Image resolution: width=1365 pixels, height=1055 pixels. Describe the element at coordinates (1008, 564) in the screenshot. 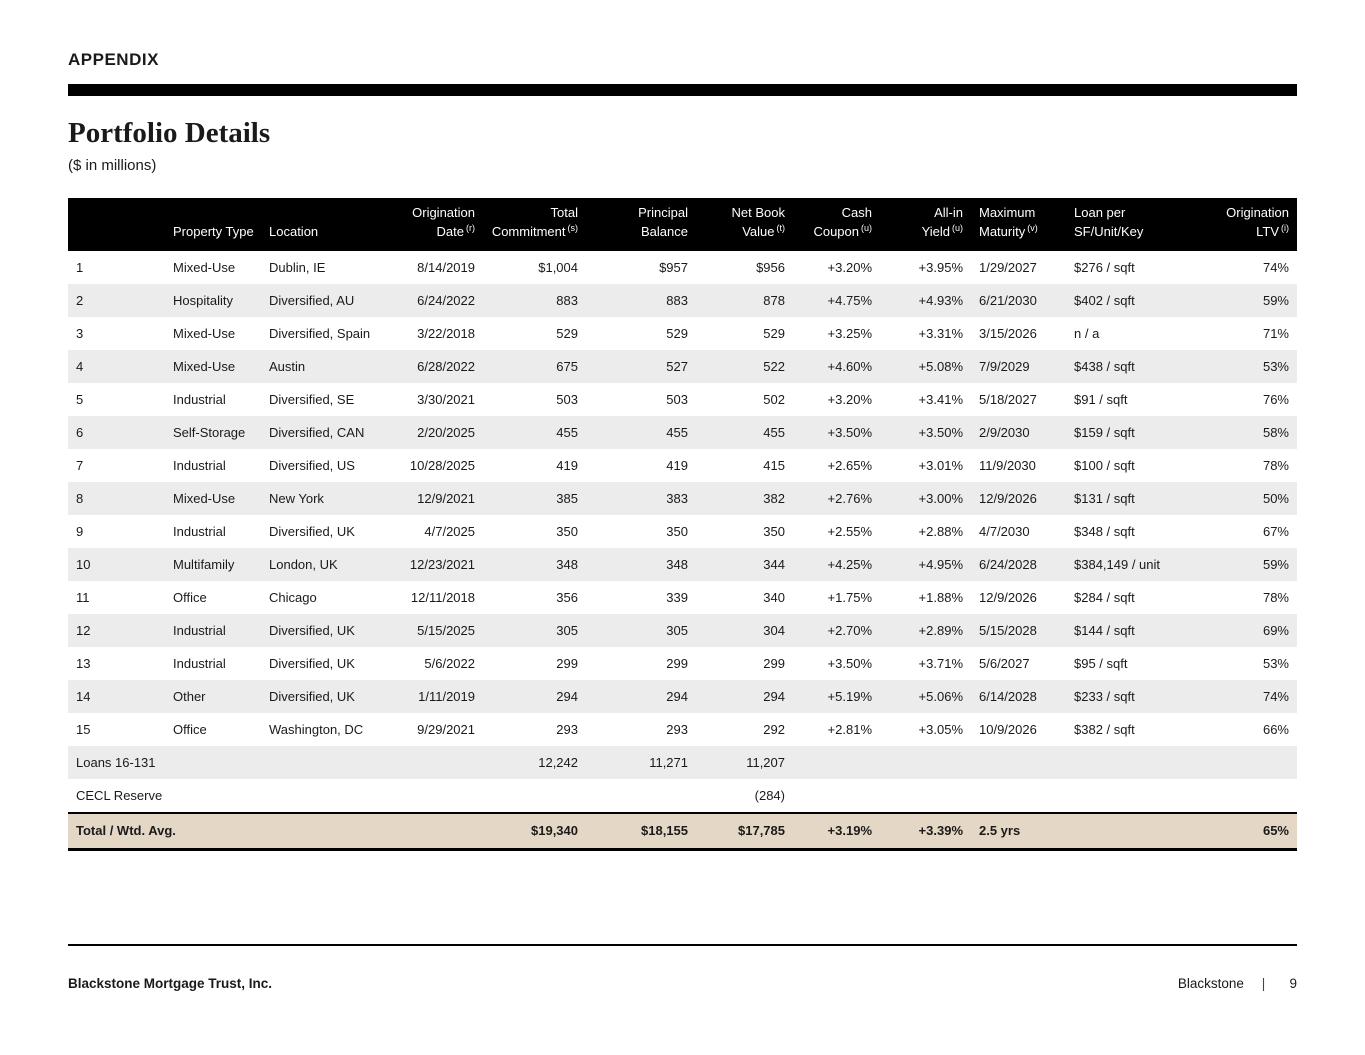

I see `table-cell: 6/24/2028` at that location.